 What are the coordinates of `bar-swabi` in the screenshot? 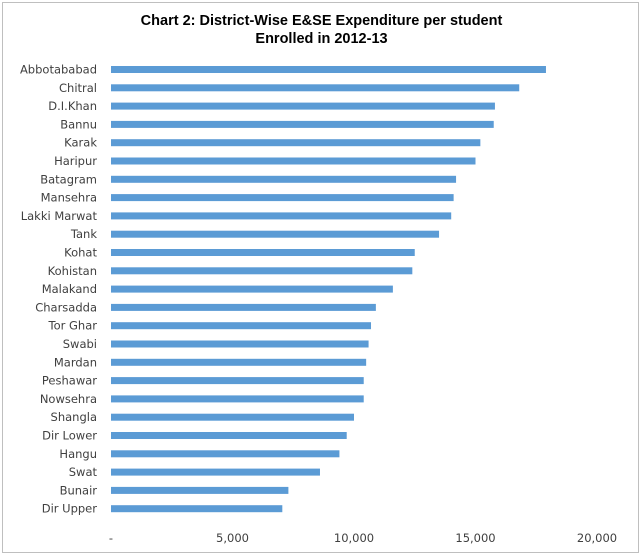 It's located at (240, 344).